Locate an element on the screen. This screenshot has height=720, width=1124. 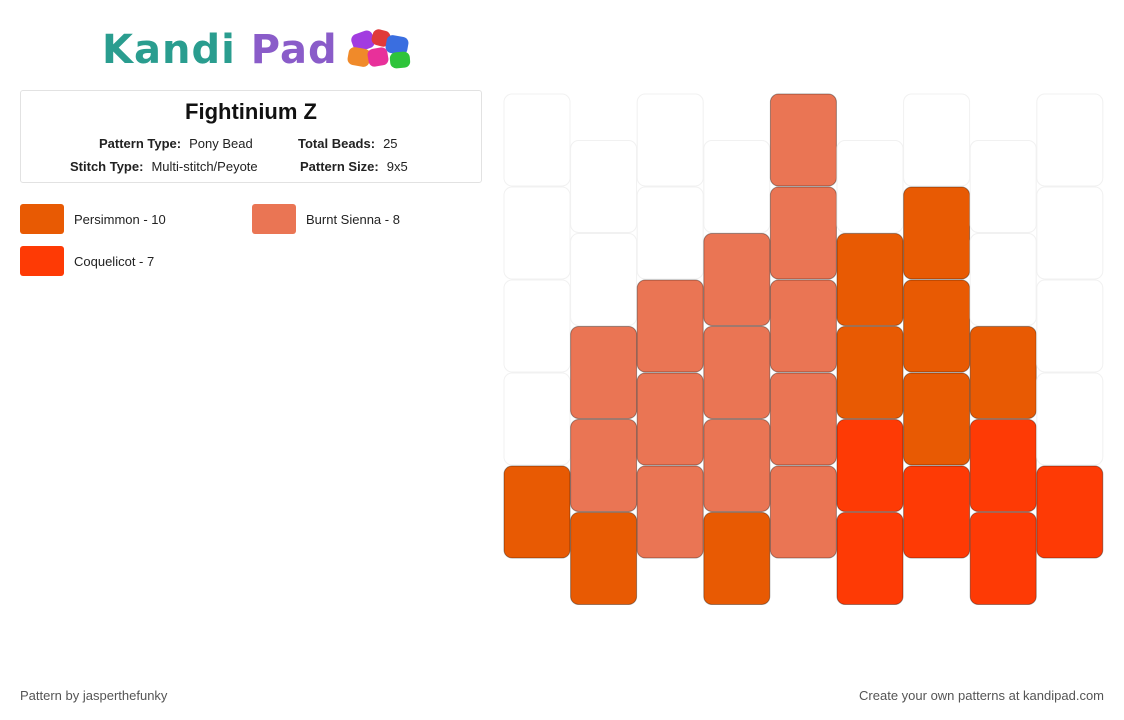
total-beads-field: Total Beads: 25 is located at coordinates (348, 143).